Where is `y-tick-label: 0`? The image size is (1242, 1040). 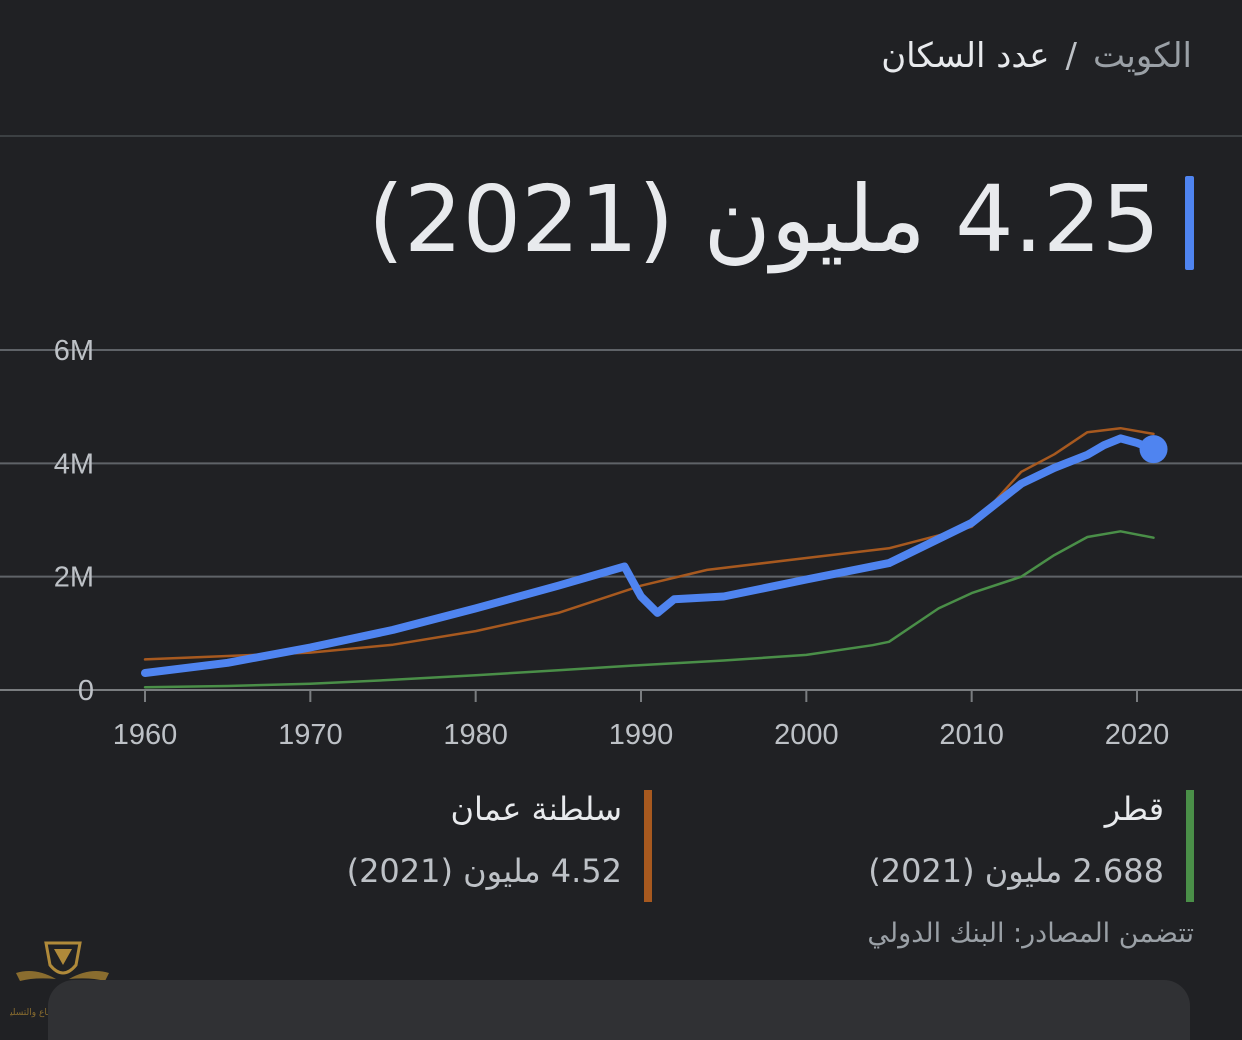 y-tick-label: 0 is located at coordinates (86, 691).